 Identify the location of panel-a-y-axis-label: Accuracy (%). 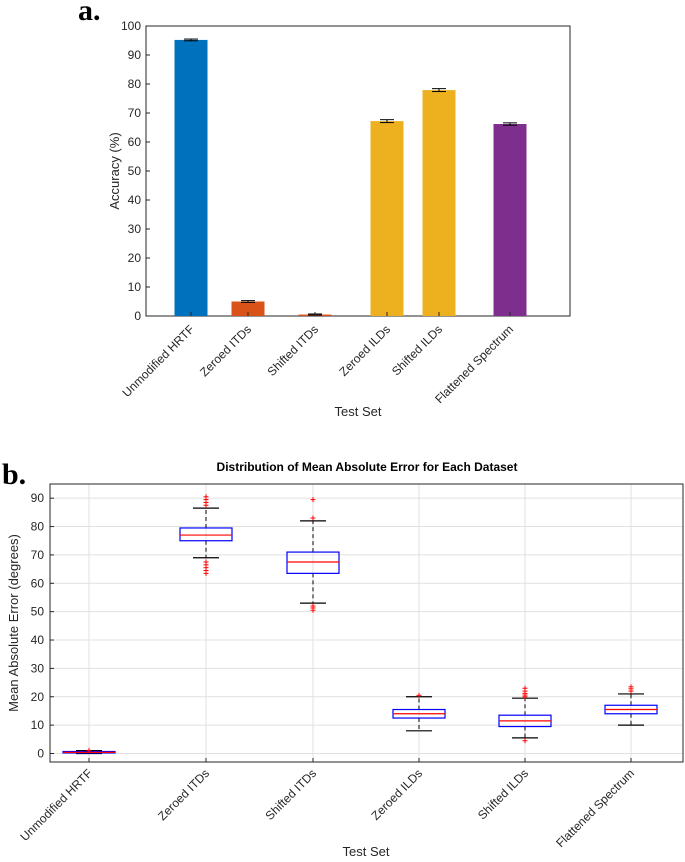
(114, 170).